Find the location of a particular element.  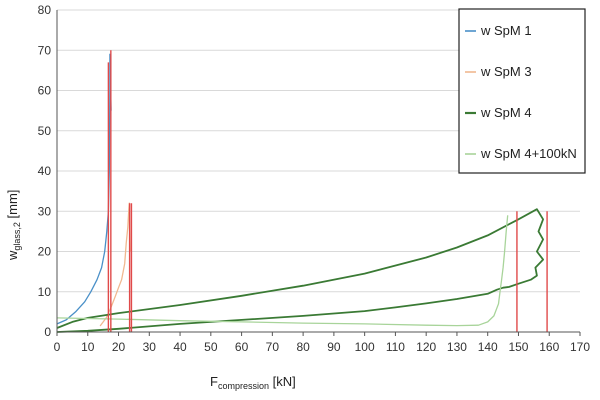

y-tick-label: 70 is located at coordinates (45, 50).